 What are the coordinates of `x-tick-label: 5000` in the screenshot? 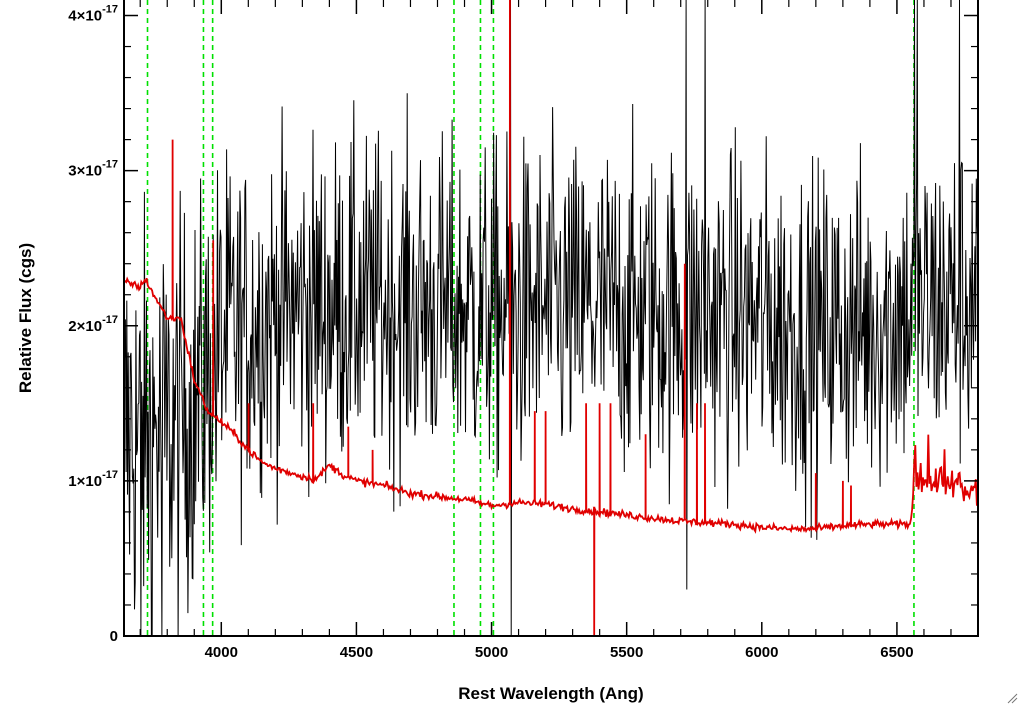 It's located at (491, 652).